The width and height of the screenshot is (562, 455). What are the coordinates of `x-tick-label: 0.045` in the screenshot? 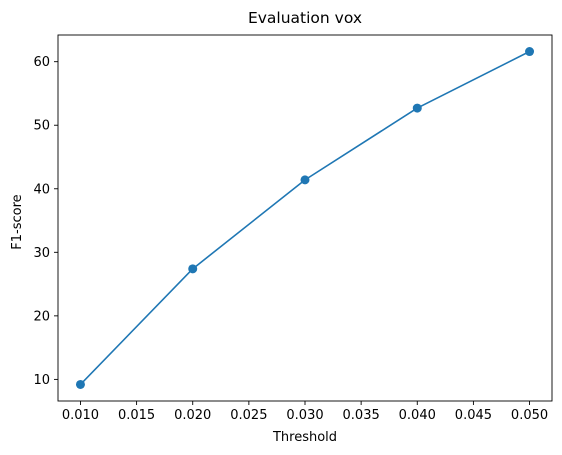 It's located at (473, 415).